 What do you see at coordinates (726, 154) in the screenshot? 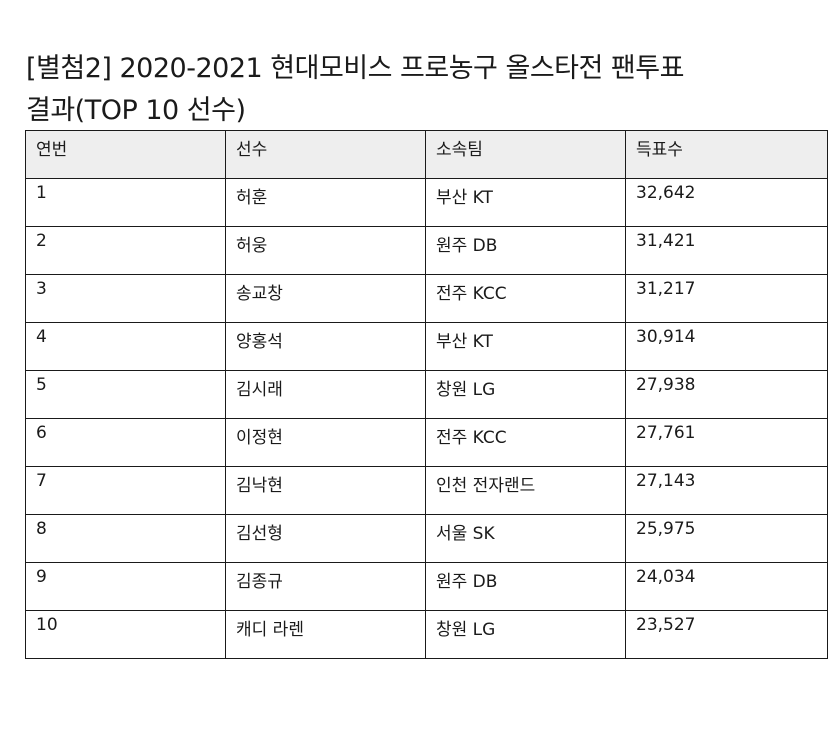
I see `header-votes: 득표수` at bounding box center [726, 154].